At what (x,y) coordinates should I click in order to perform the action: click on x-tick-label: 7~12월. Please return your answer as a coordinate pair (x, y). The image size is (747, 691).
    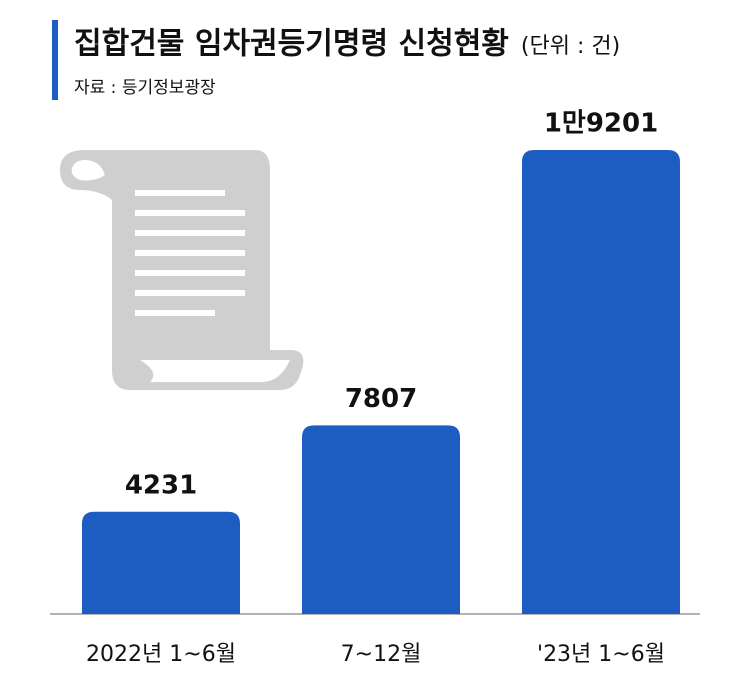
    Looking at the image, I should click on (381, 654).